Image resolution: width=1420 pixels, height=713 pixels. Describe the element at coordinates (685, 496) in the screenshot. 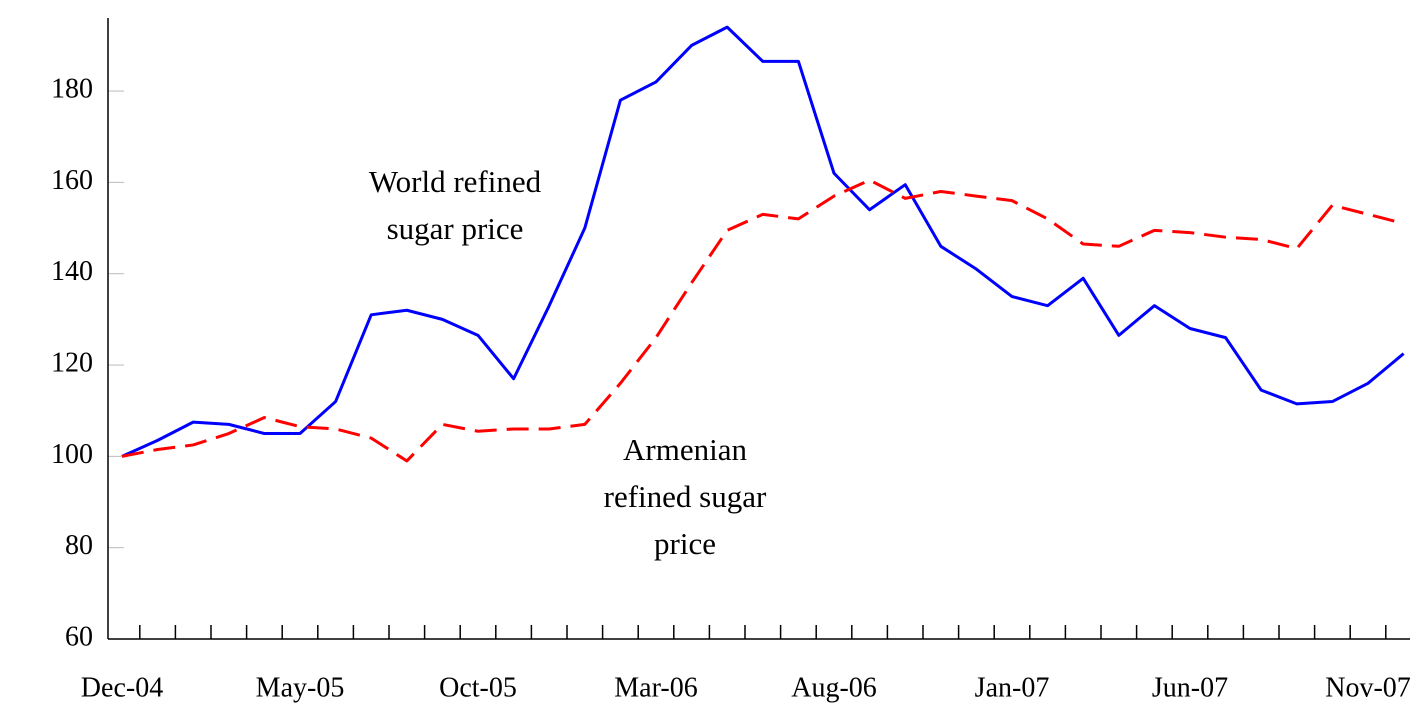

I see `annotation: refined sugar` at that location.